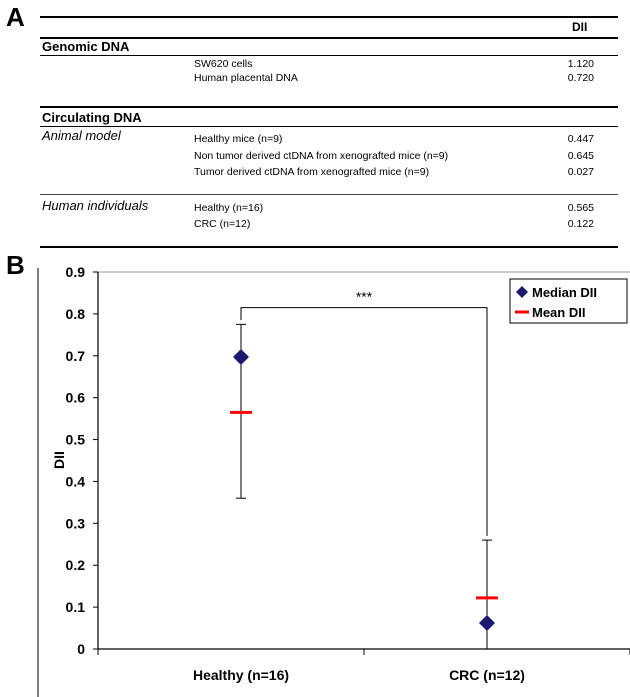 This screenshot has height=697, width=630. Describe the element at coordinates (76, 607) in the screenshot. I see `y-tick-label: 0.1` at that location.